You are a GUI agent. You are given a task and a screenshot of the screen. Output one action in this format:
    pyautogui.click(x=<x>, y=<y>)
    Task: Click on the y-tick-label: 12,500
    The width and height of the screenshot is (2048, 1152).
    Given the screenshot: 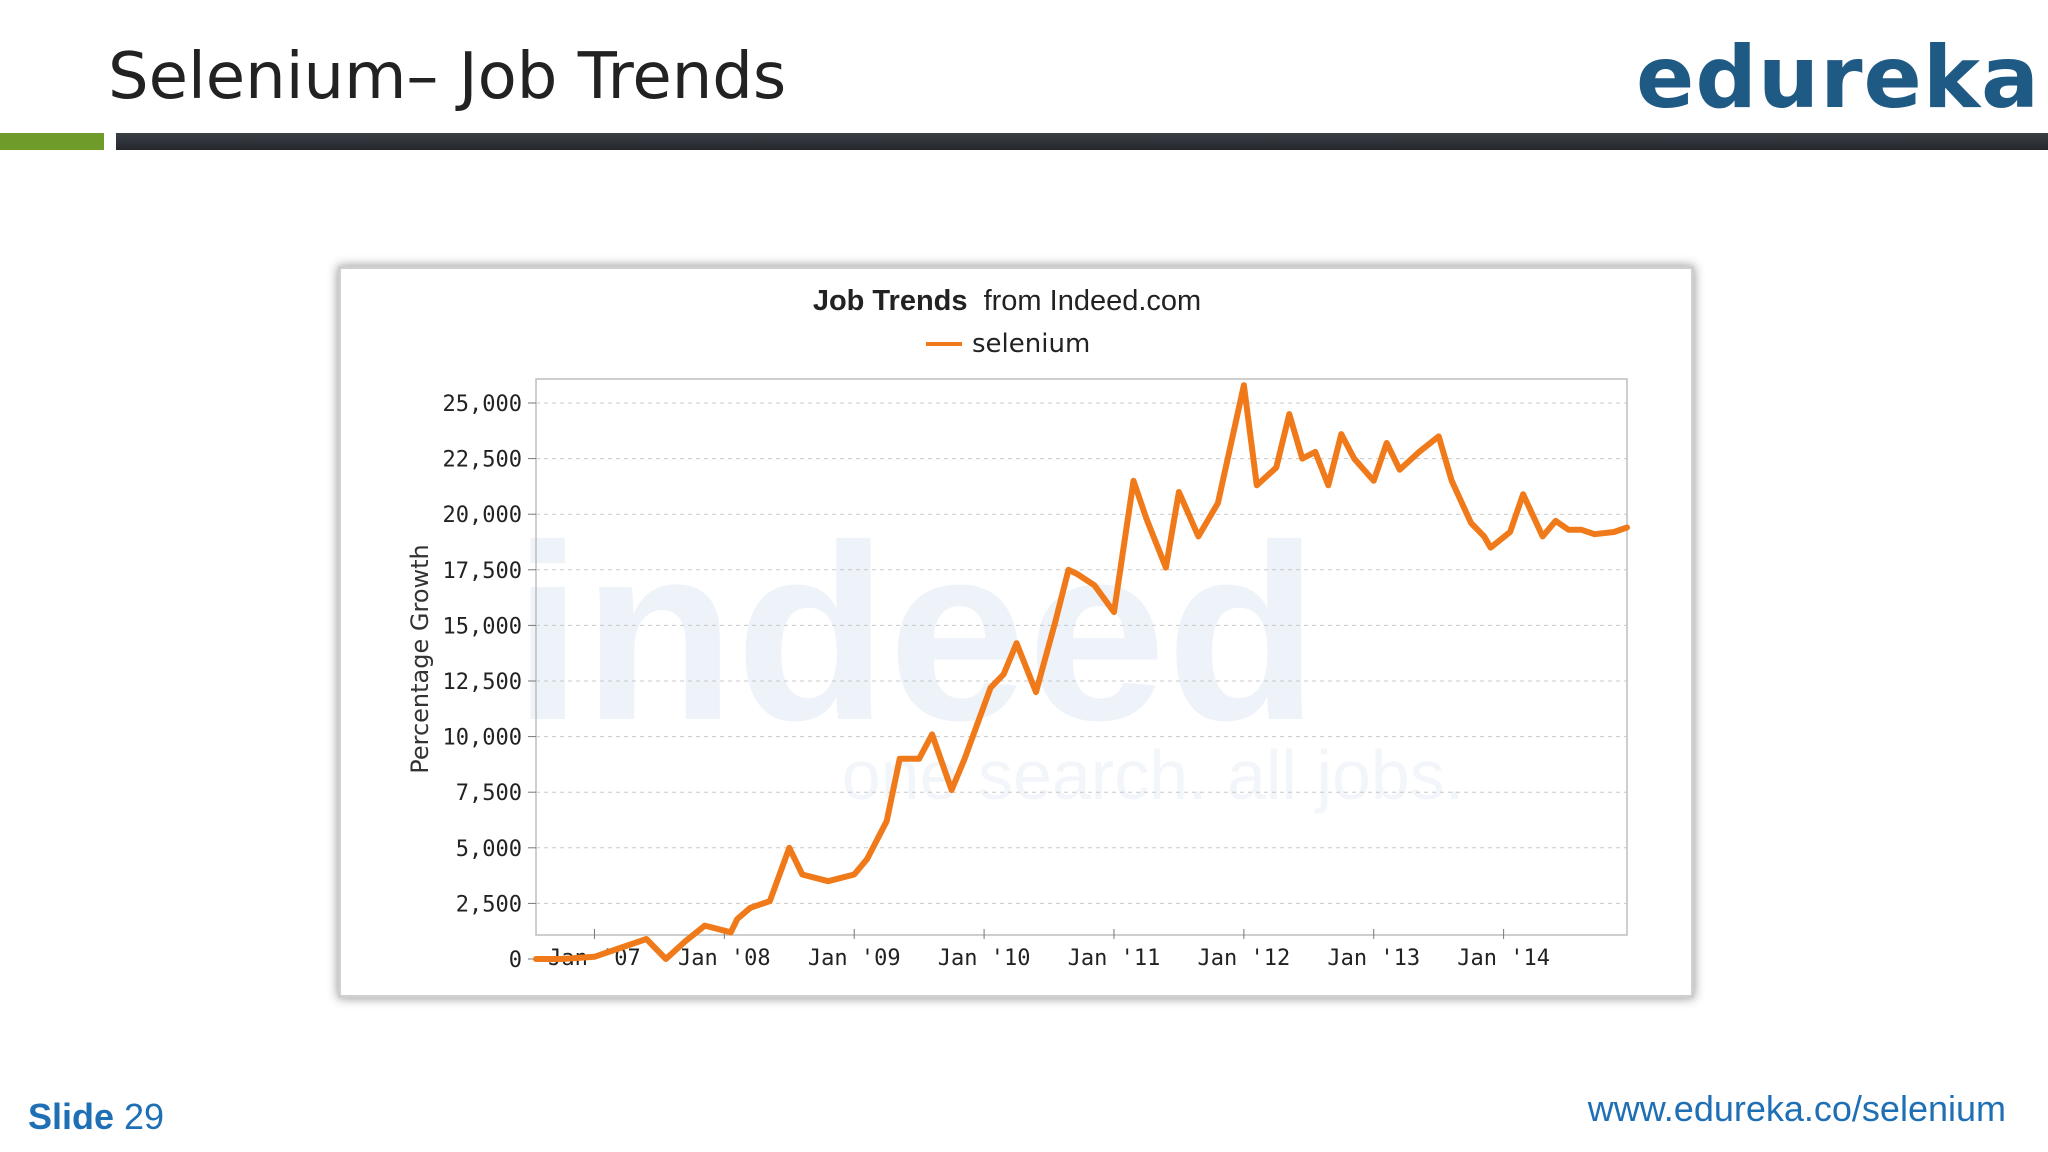 What is the action you would take?
    pyautogui.click(x=482, y=682)
    